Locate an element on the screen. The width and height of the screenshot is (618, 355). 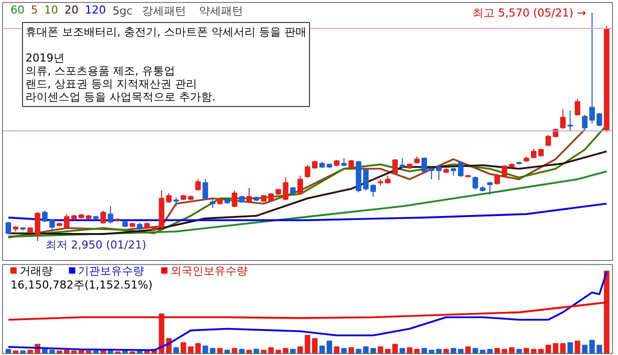
text: 10 is located at coordinates (51, 10).